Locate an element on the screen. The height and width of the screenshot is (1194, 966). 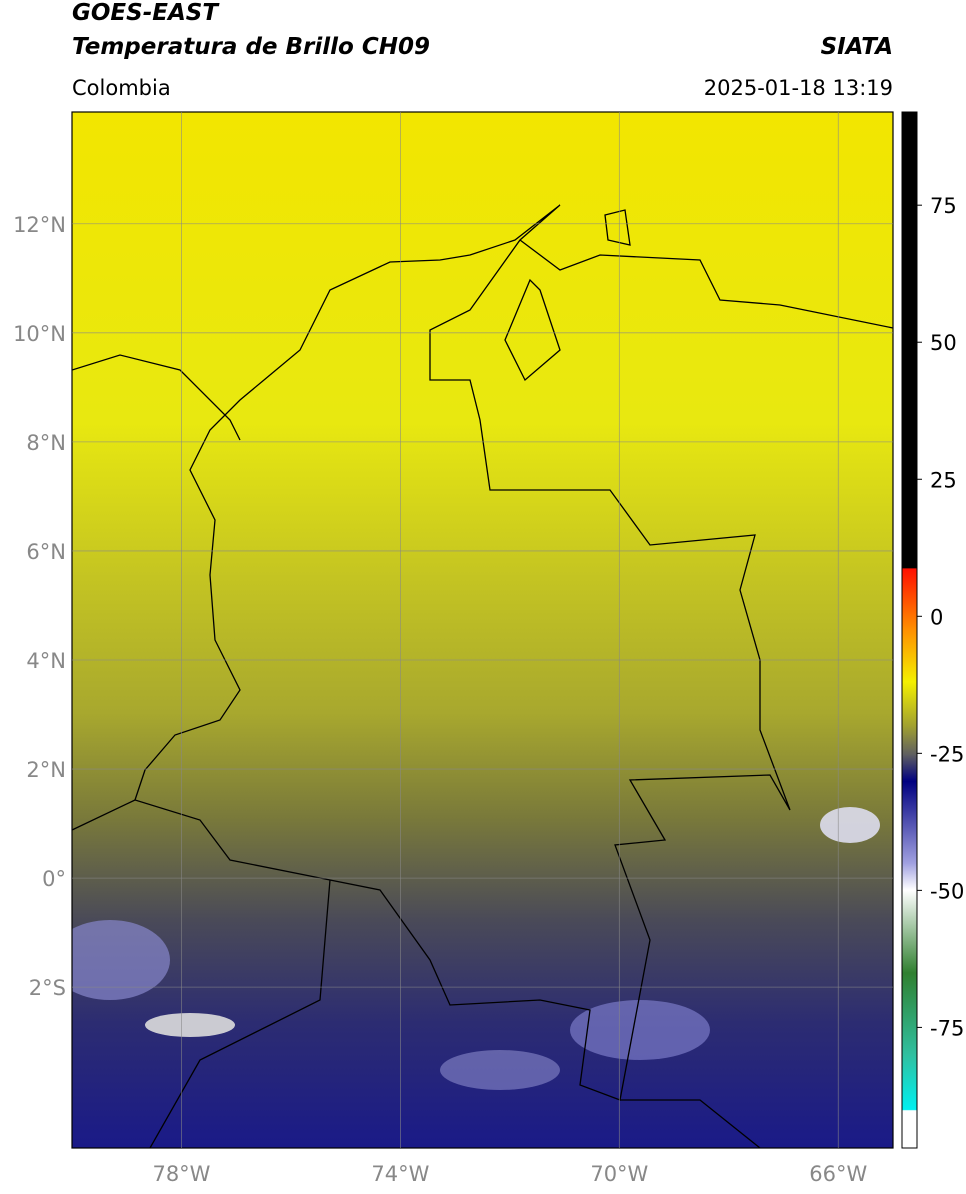
x-tick-label: 70°W is located at coordinates (619, 1174).